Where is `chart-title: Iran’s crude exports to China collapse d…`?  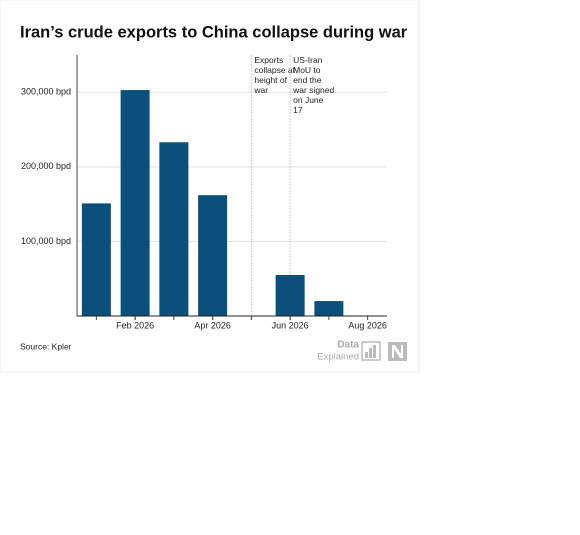
chart-title: Iran’s crude exports to China collapse d… is located at coordinates (214, 32).